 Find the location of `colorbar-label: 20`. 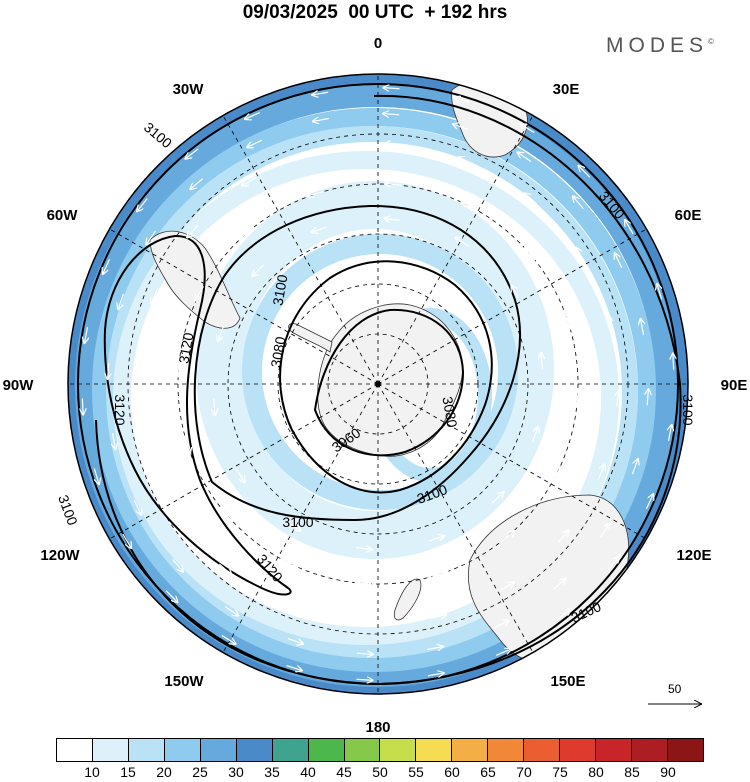

colorbar-label: 20 is located at coordinates (164, 772).